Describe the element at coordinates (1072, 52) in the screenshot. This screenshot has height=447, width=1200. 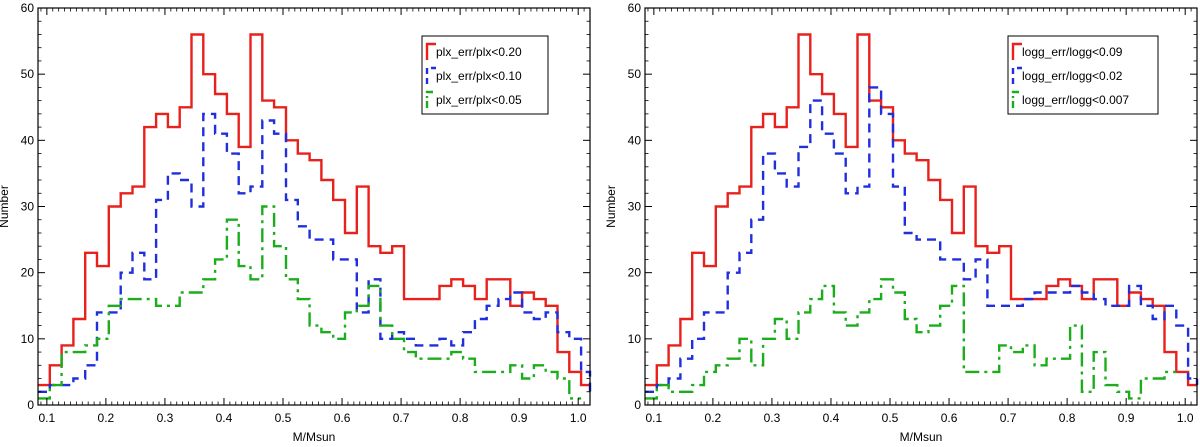
I see `legend-label: logg_err/logg<0.09` at that location.